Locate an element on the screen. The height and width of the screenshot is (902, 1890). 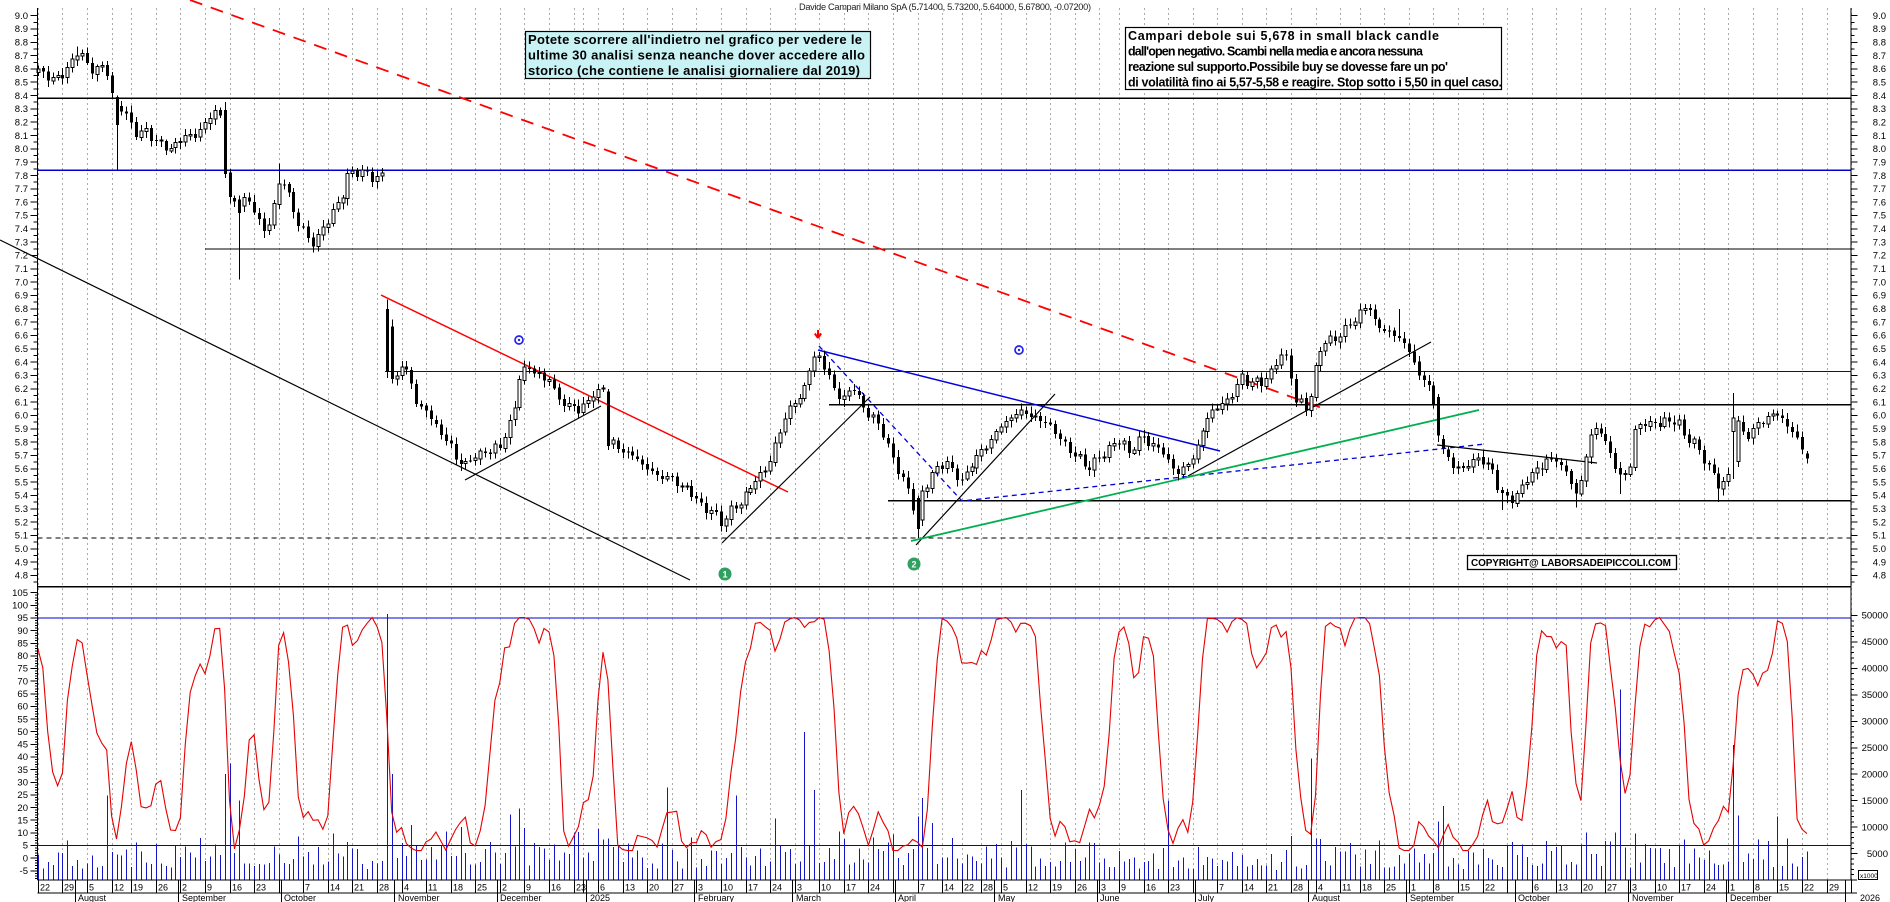
svg-text: 6 is located at coordinates (1536, 888).